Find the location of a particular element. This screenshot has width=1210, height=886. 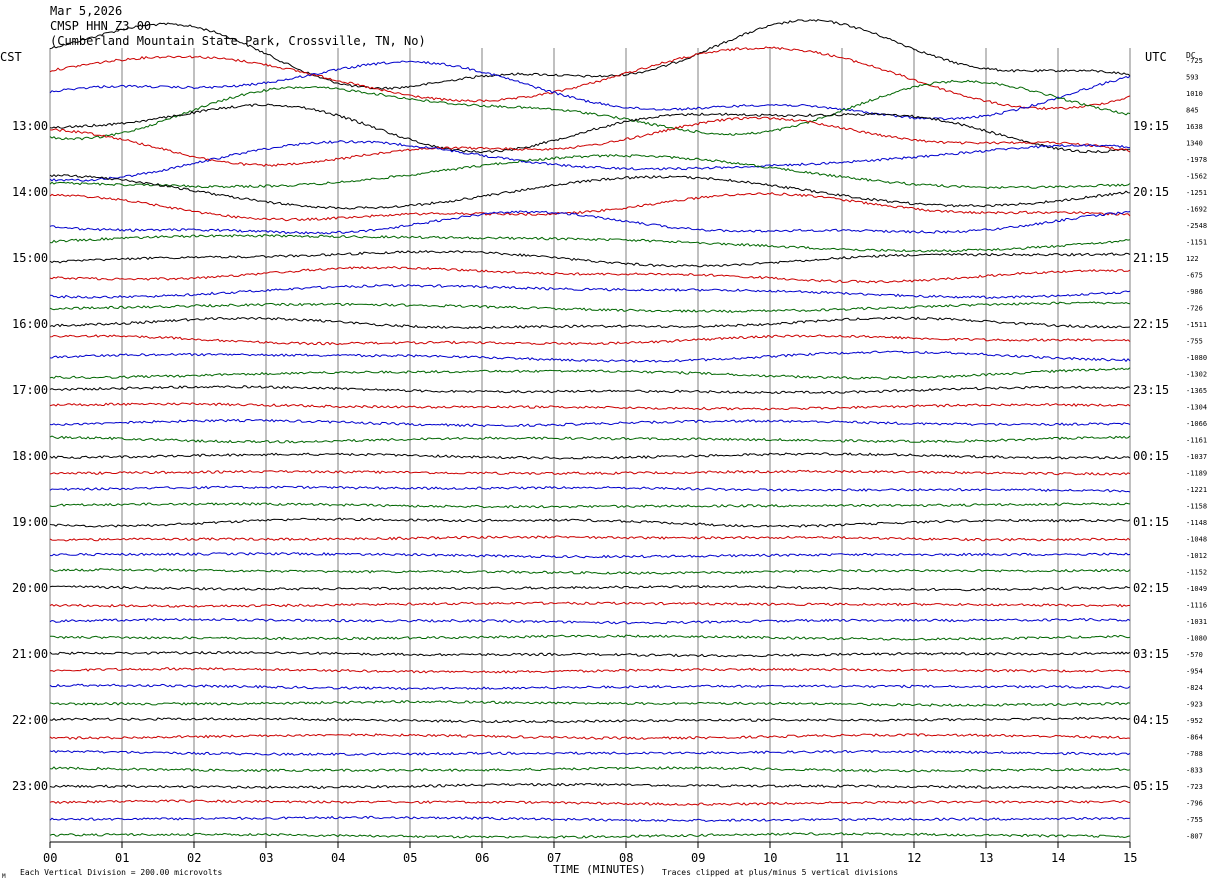

x-tick-label: 07 is located at coordinates (554, 858).